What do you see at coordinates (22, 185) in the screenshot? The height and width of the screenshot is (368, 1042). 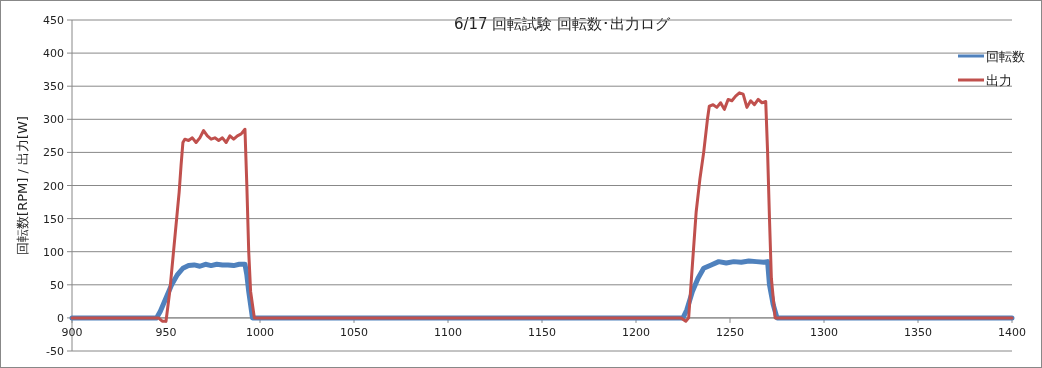 I see `y-axis-title: 回転数[RPM] / 出力[W]` at bounding box center [22, 185].